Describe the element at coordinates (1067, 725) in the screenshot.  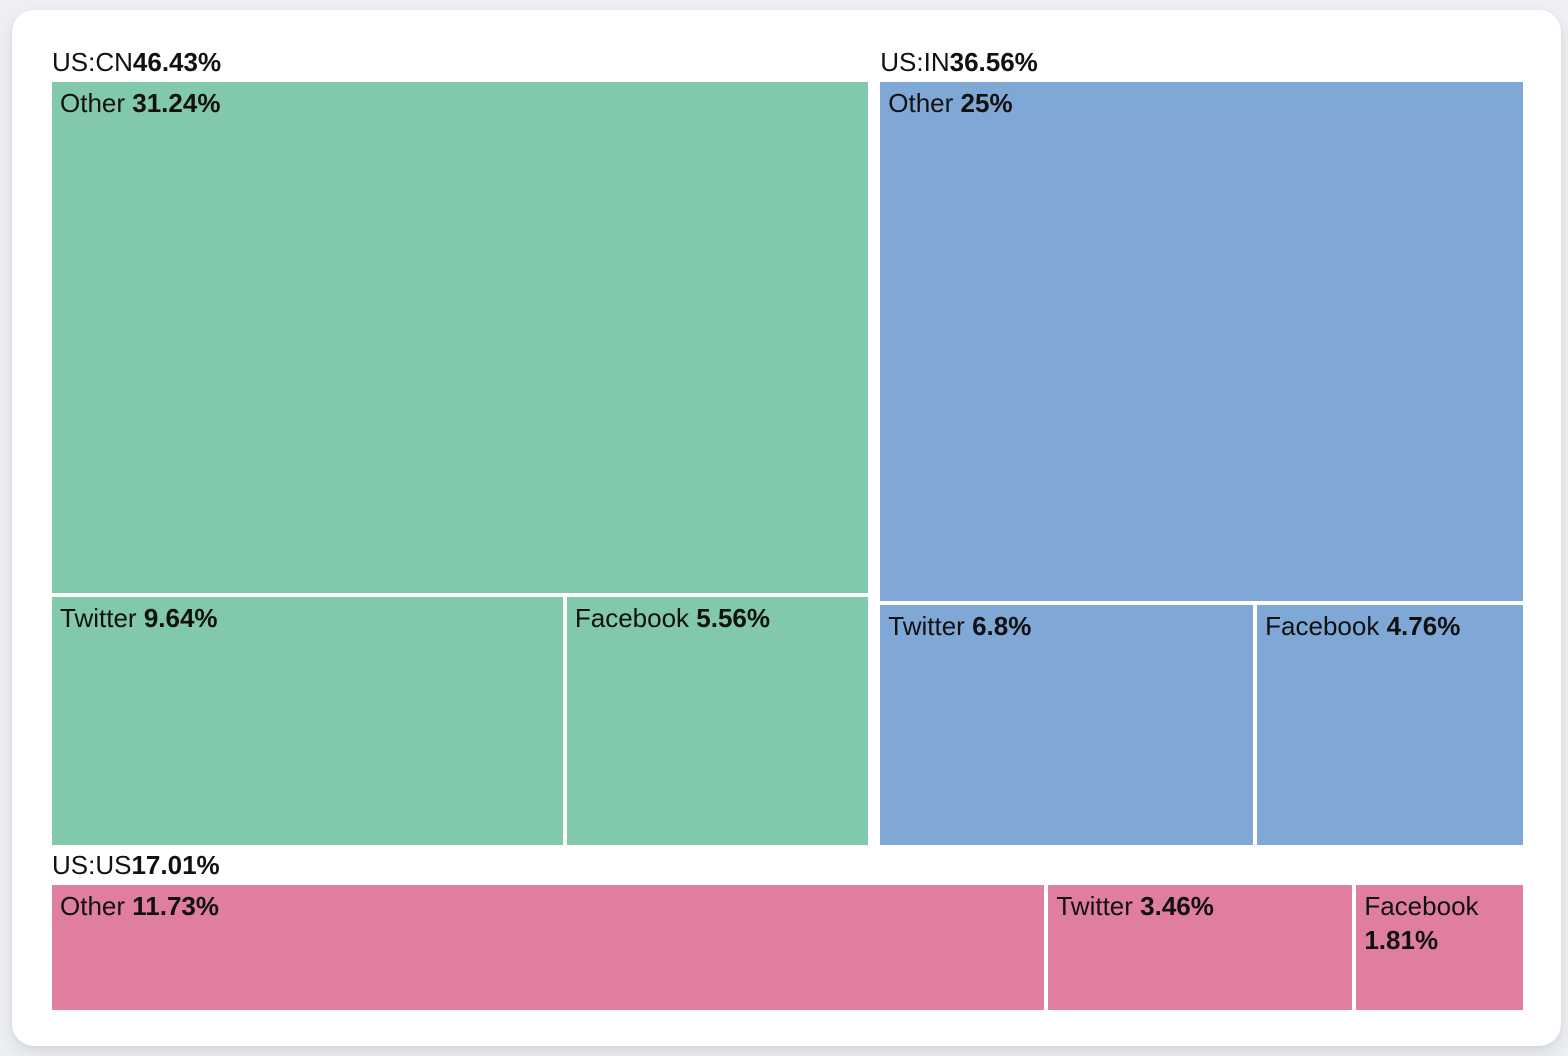
I see `treemap-cell-us-in-twitter: Twitter 6.8%` at that location.